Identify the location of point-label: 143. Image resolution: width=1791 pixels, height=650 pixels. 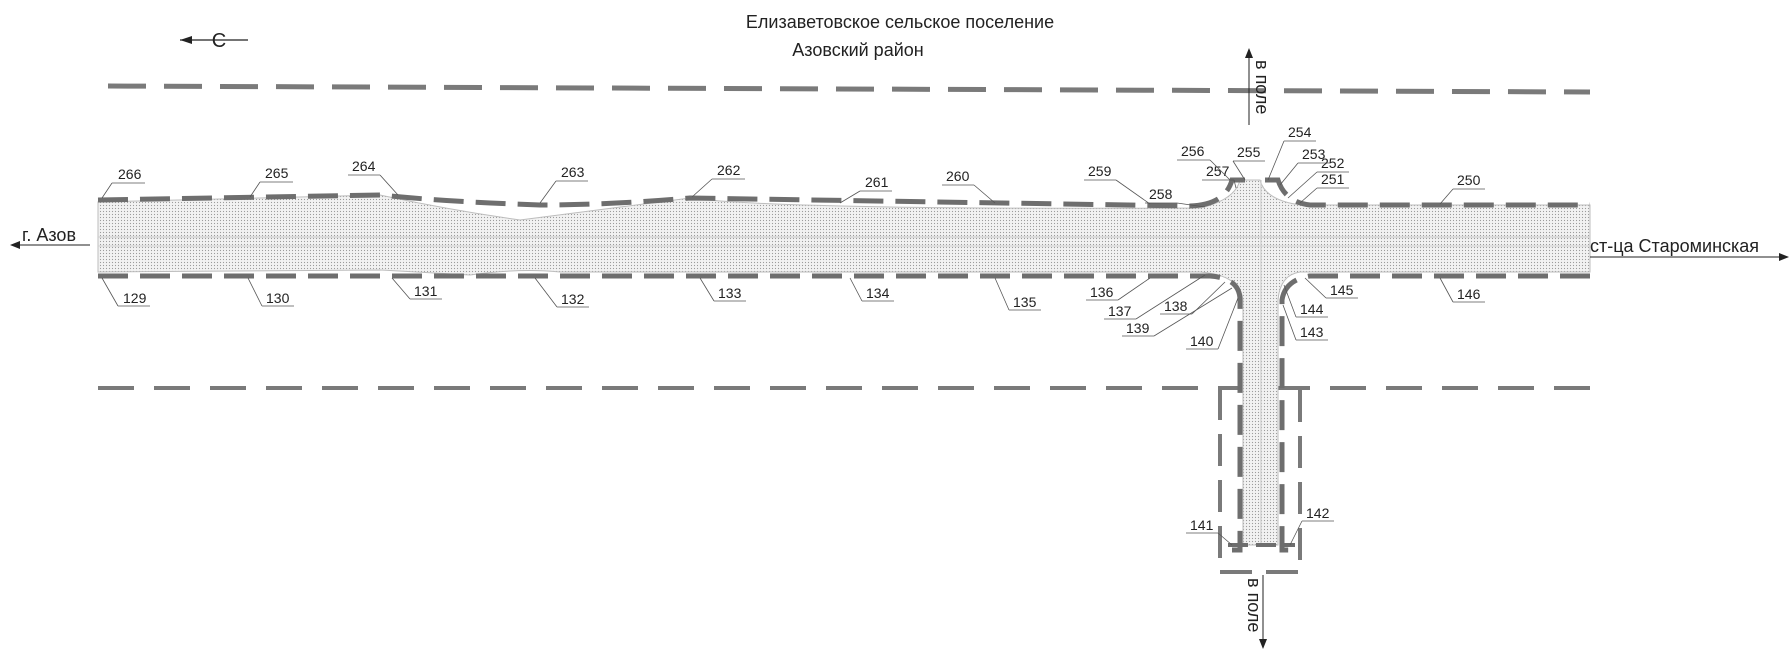
(1312, 332).